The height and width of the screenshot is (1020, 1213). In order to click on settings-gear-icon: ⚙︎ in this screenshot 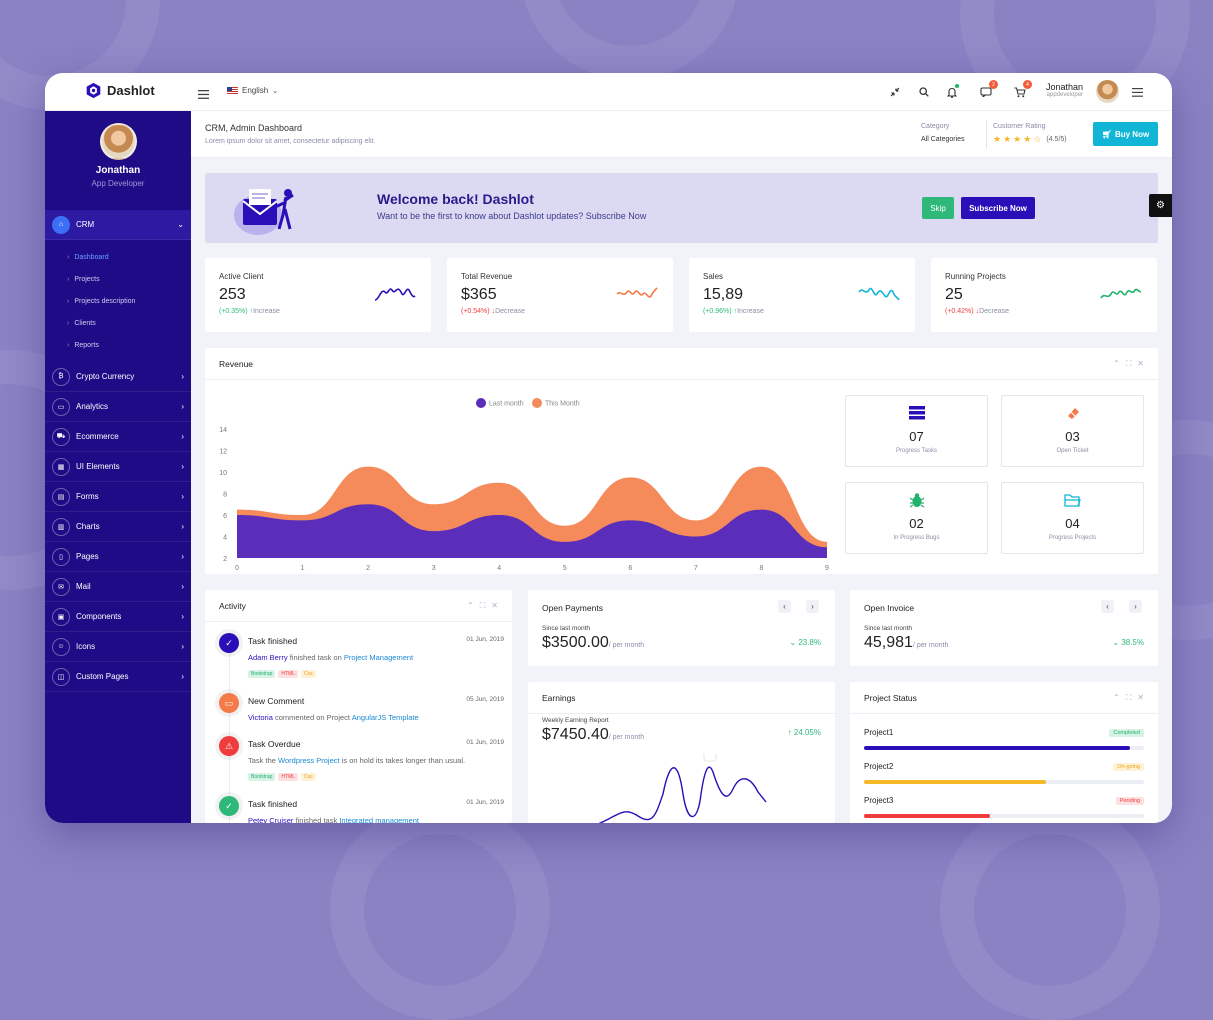, I will do `click(1160, 205)`.